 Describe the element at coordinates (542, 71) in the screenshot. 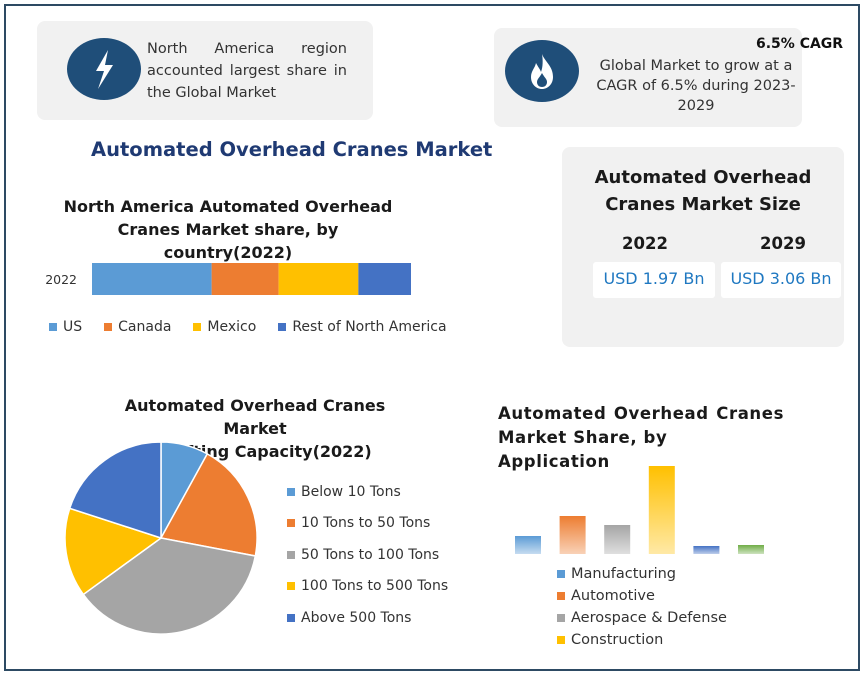

I see `flame-icon` at that location.